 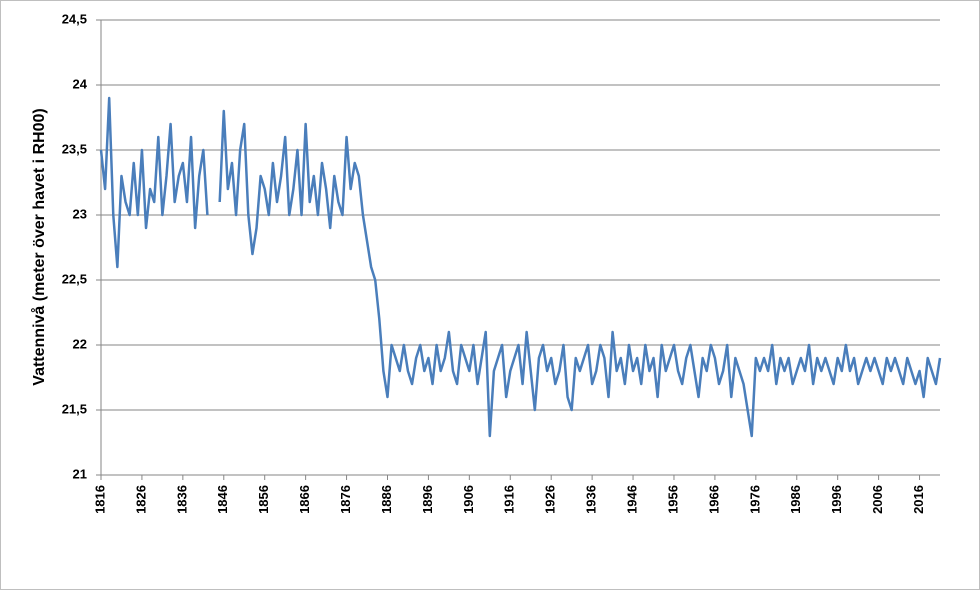 What do you see at coordinates (509, 499) in the screenshot?
I see `x-tick-label: 1916` at bounding box center [509, 499].